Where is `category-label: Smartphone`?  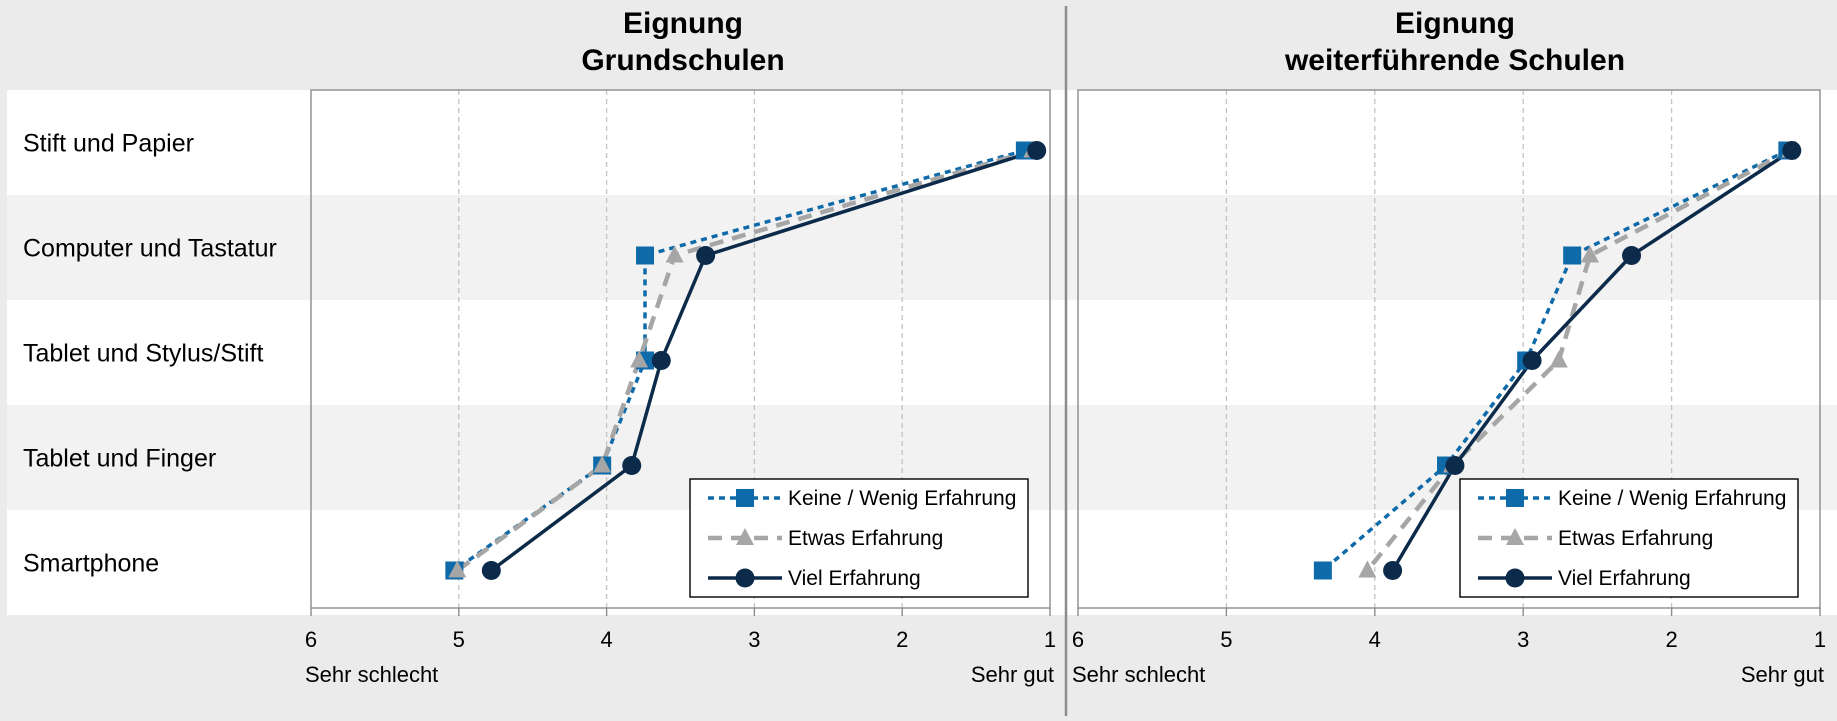 category-label: Smartphone is located at coordinates (91, 564).